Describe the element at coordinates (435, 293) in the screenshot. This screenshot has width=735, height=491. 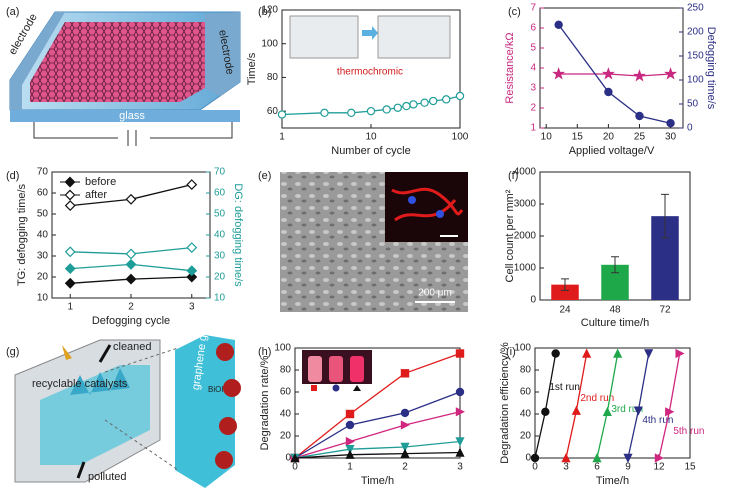
I see `scale-bar-label: 200 μm` at that location.